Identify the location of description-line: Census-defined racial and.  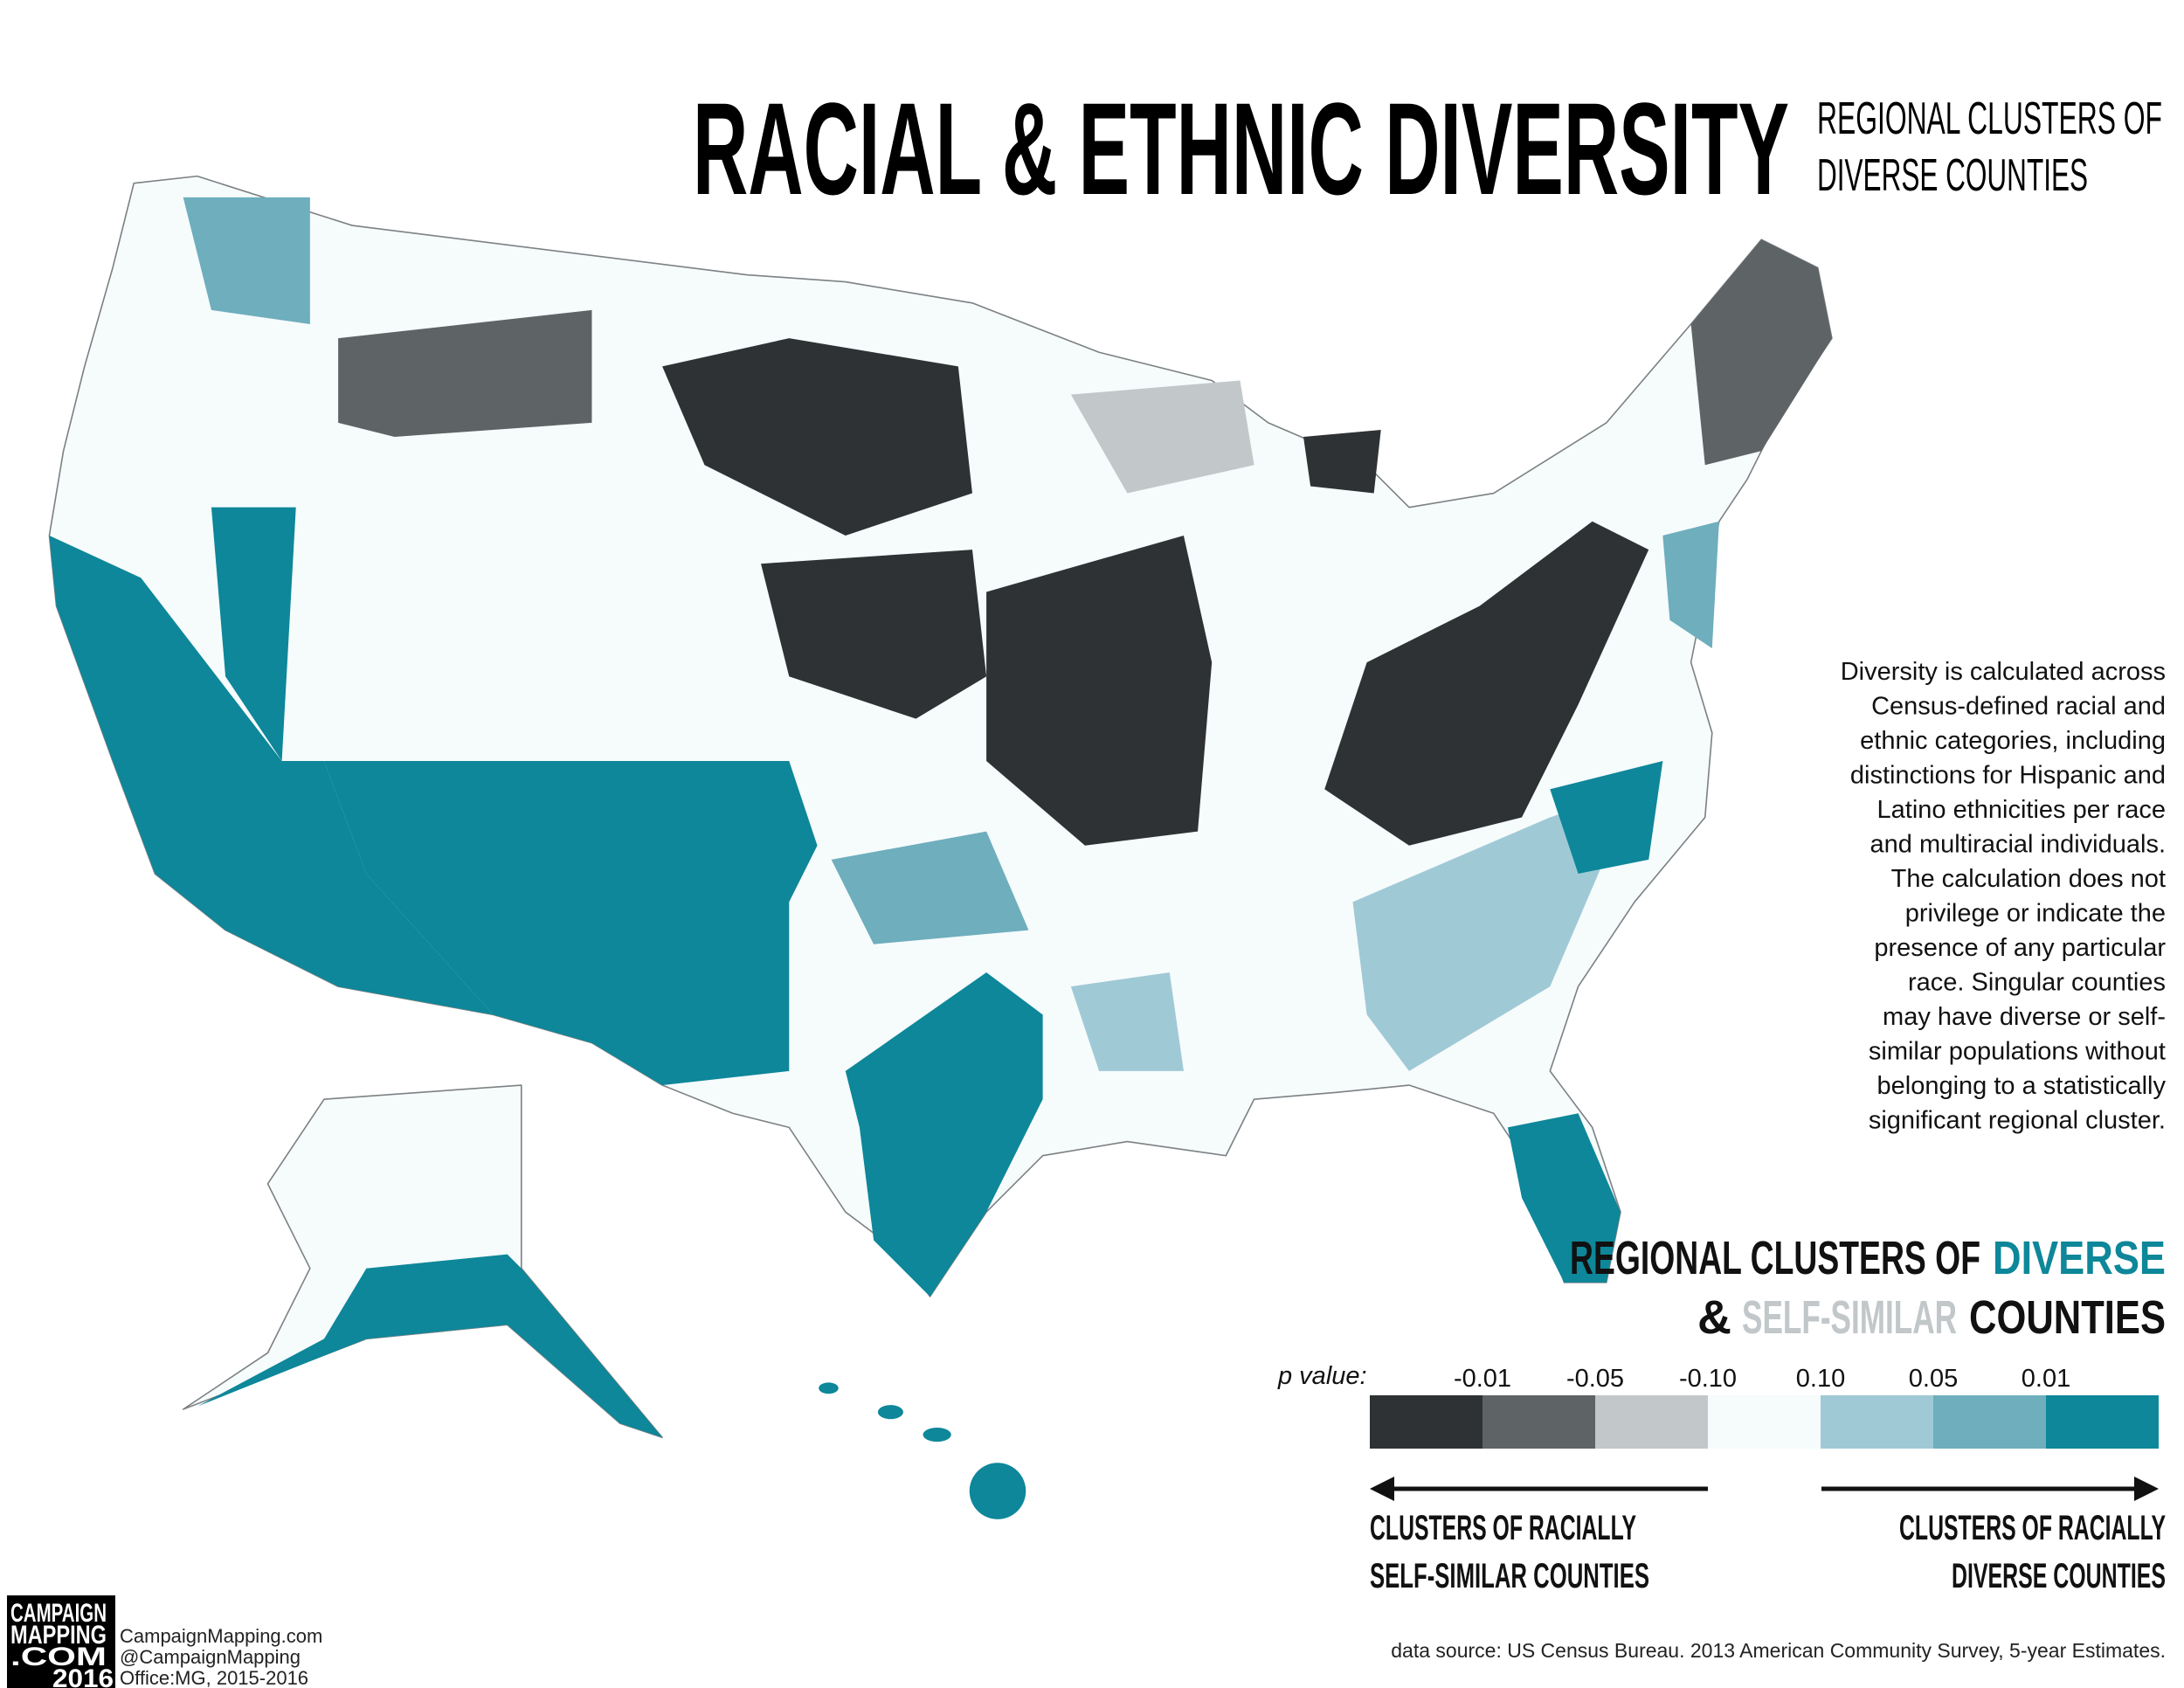
(2018, 707).